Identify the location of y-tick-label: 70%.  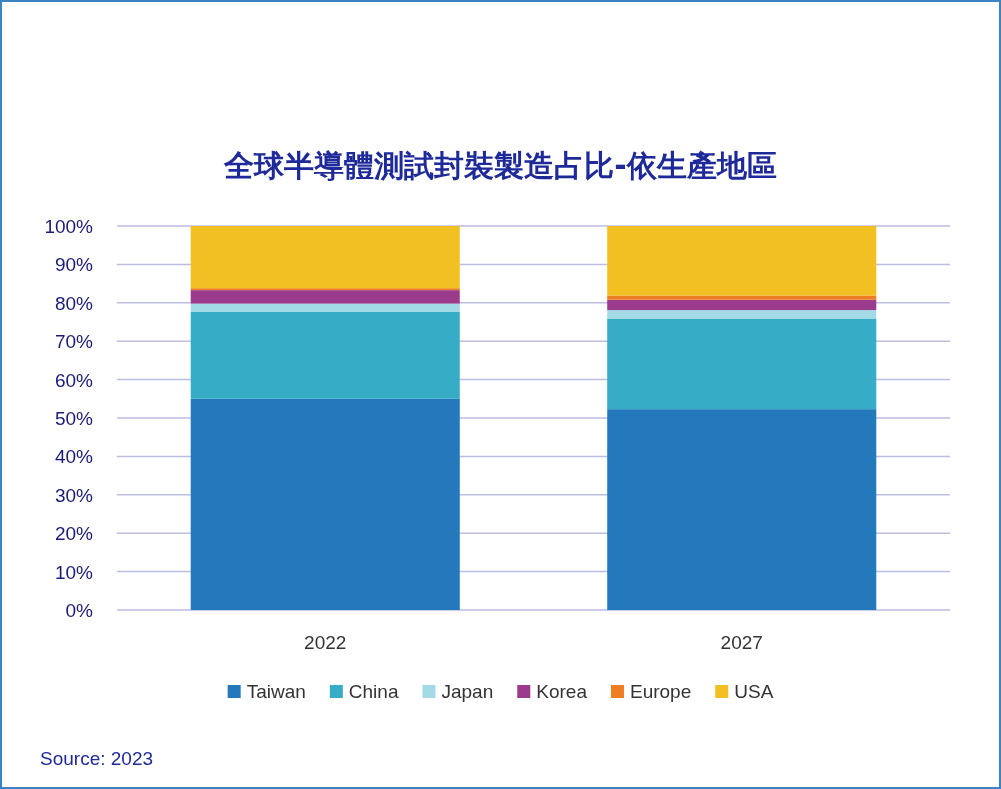
(74, 342).